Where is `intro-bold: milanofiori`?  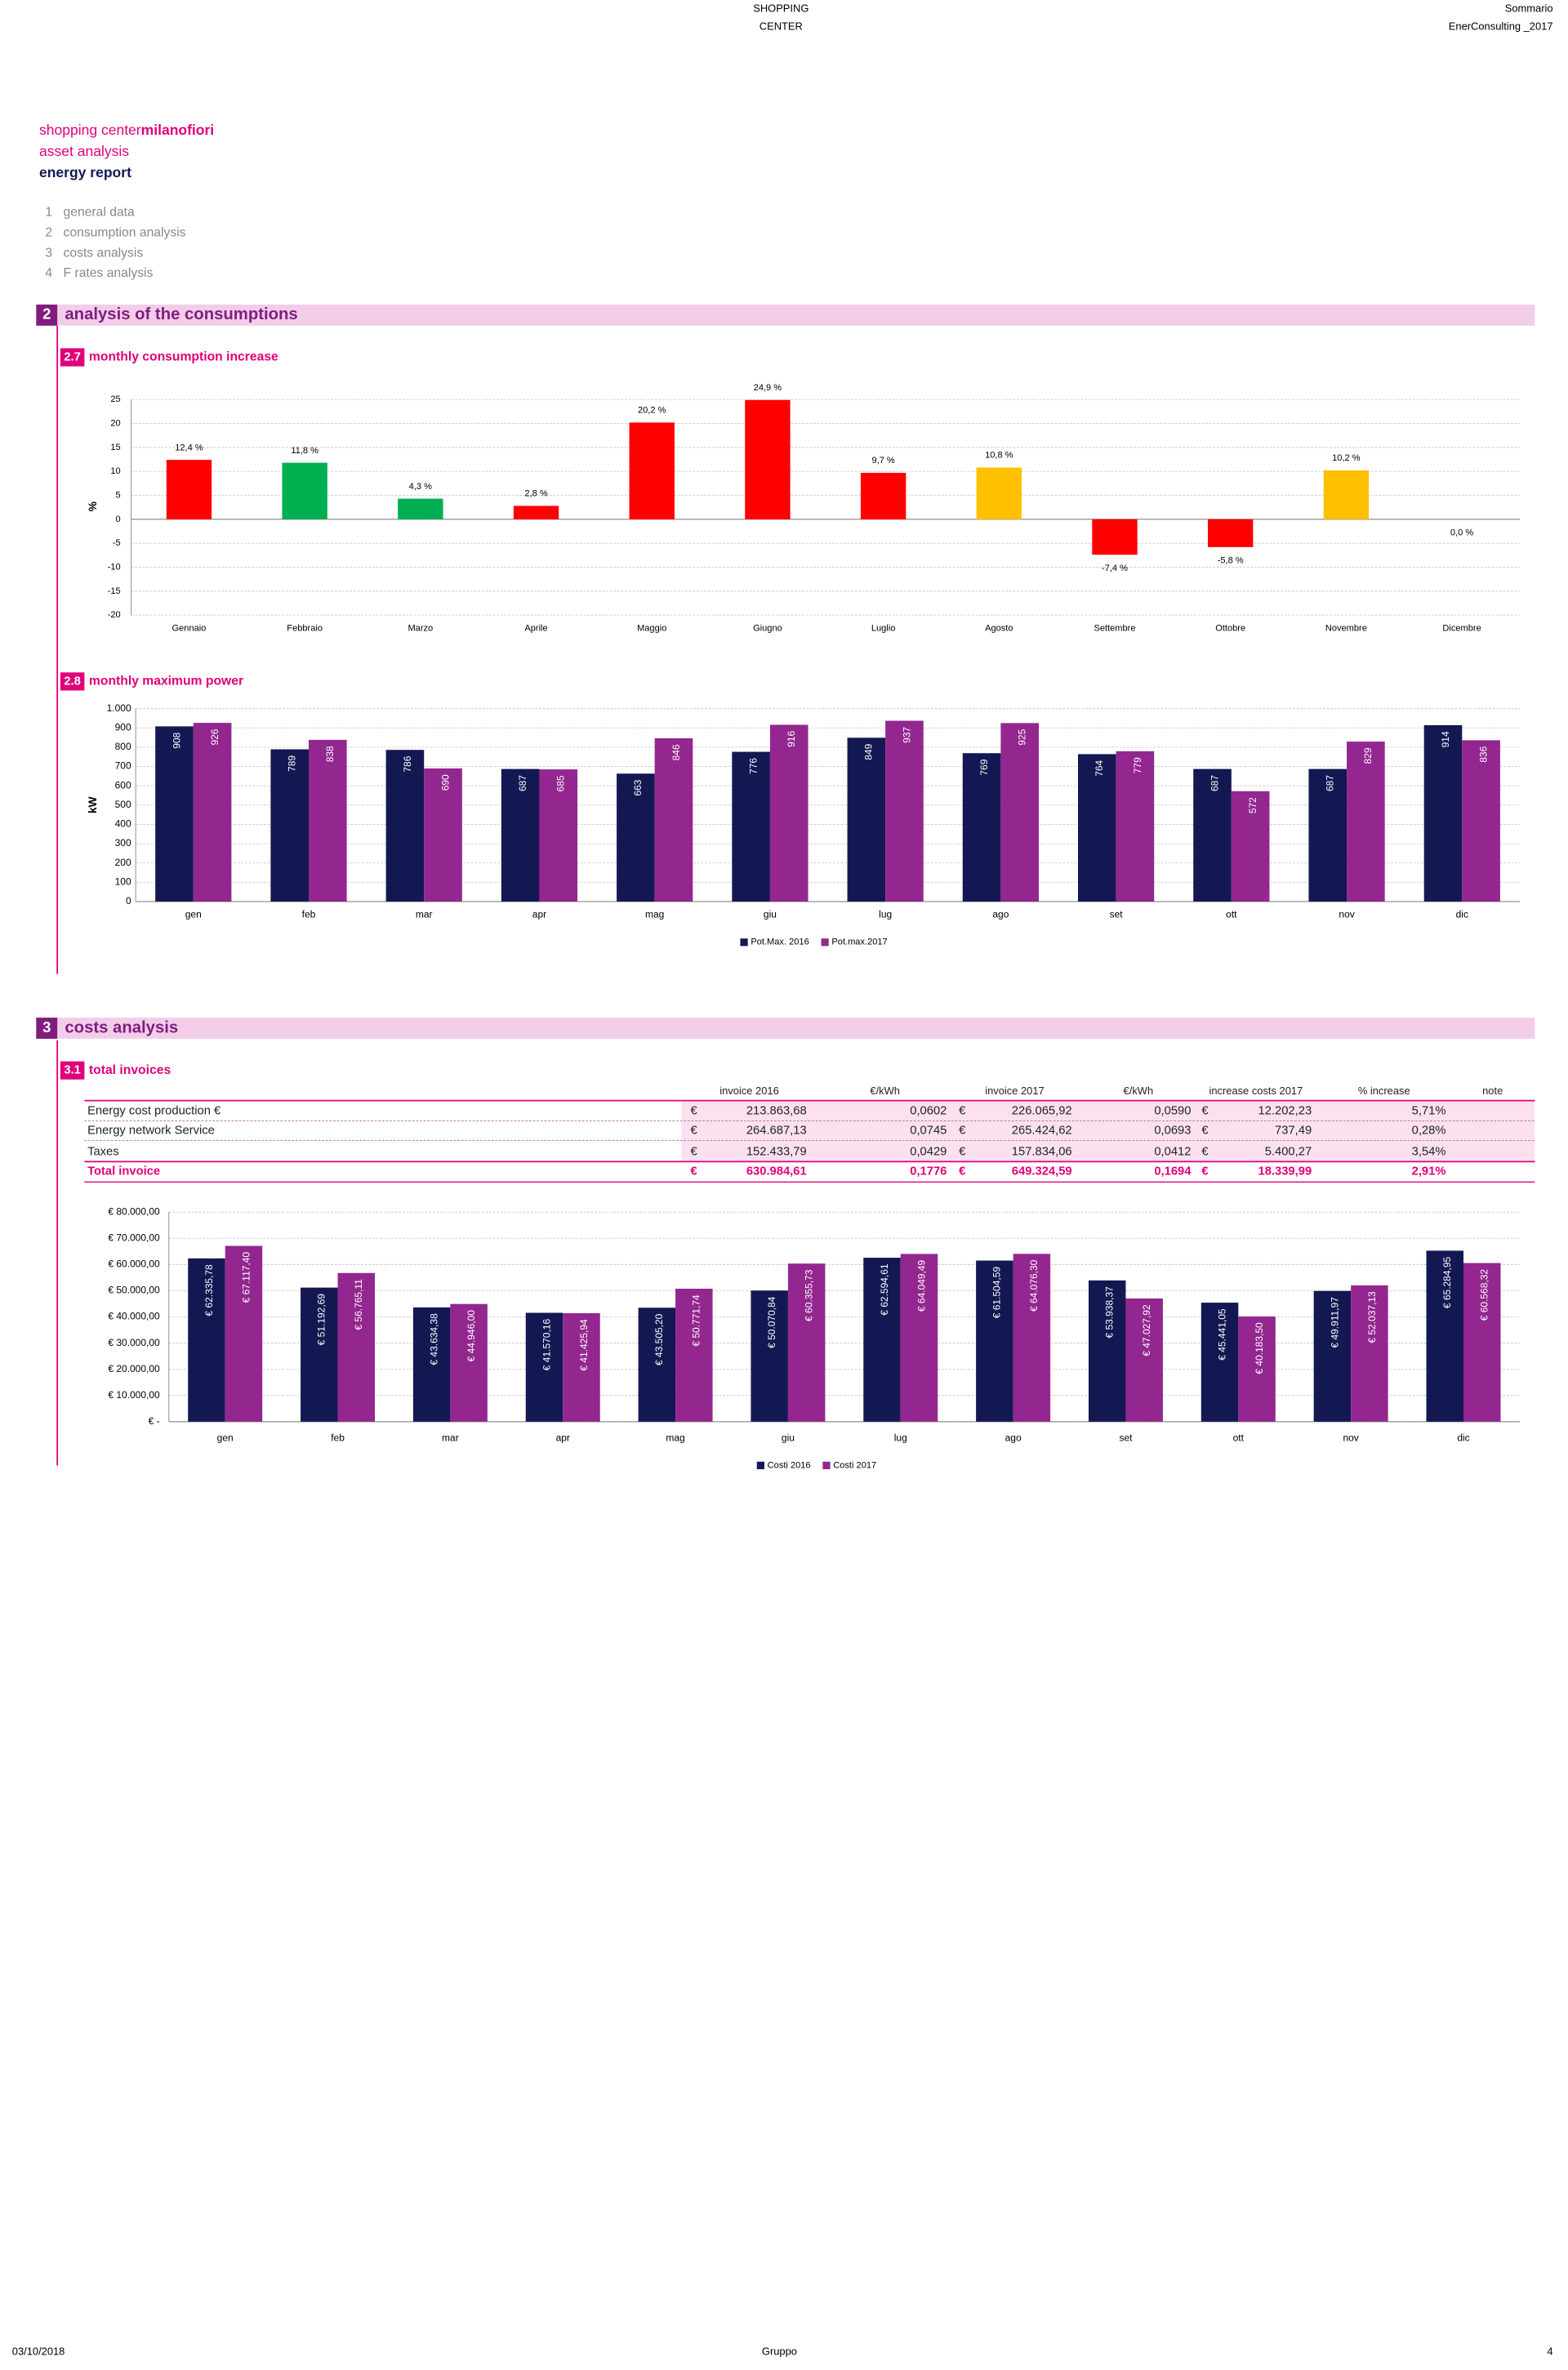
intro-bold: milanofiori is located at coordinates (178, 130).